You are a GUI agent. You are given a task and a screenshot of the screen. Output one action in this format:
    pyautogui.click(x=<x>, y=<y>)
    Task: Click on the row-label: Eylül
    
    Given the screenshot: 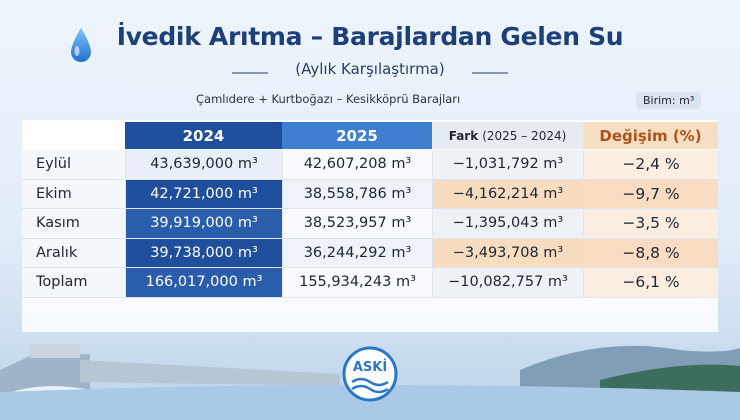 What is the action you would take?
    pyautogui.click(x=73, y=165)
    